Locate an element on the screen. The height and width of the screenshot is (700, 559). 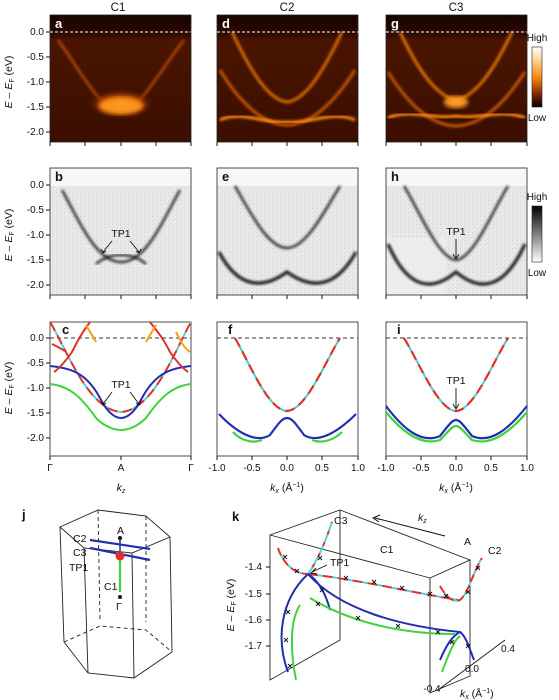
label-c3-j: C3 is located at coordinates (80, 553).